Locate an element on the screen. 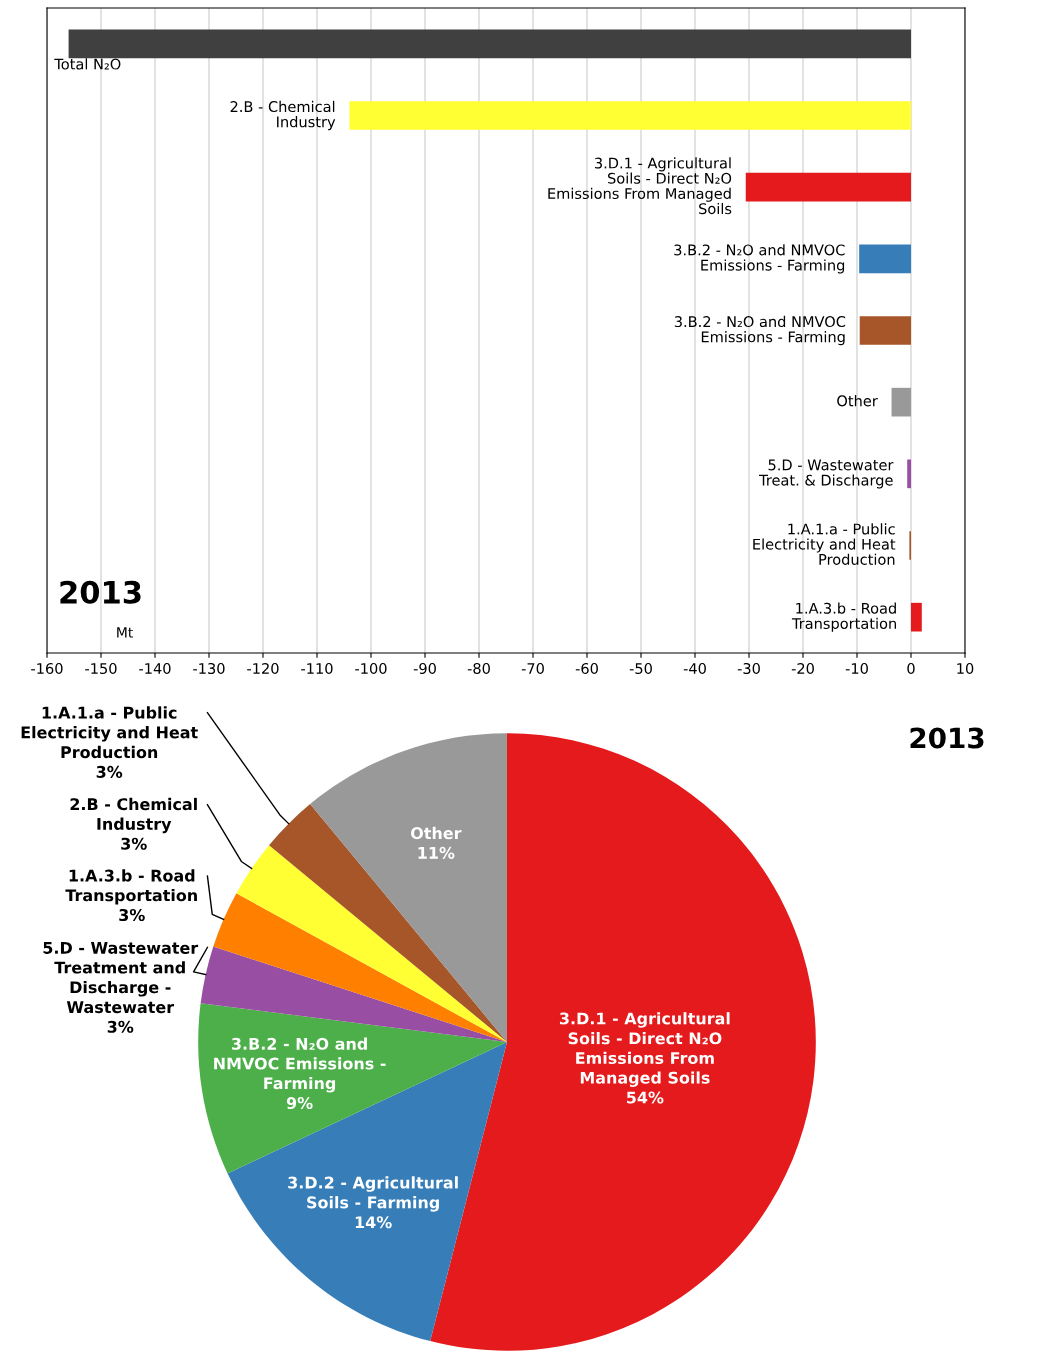  x-tick-label: -130 is located at coordinates (209, 668).